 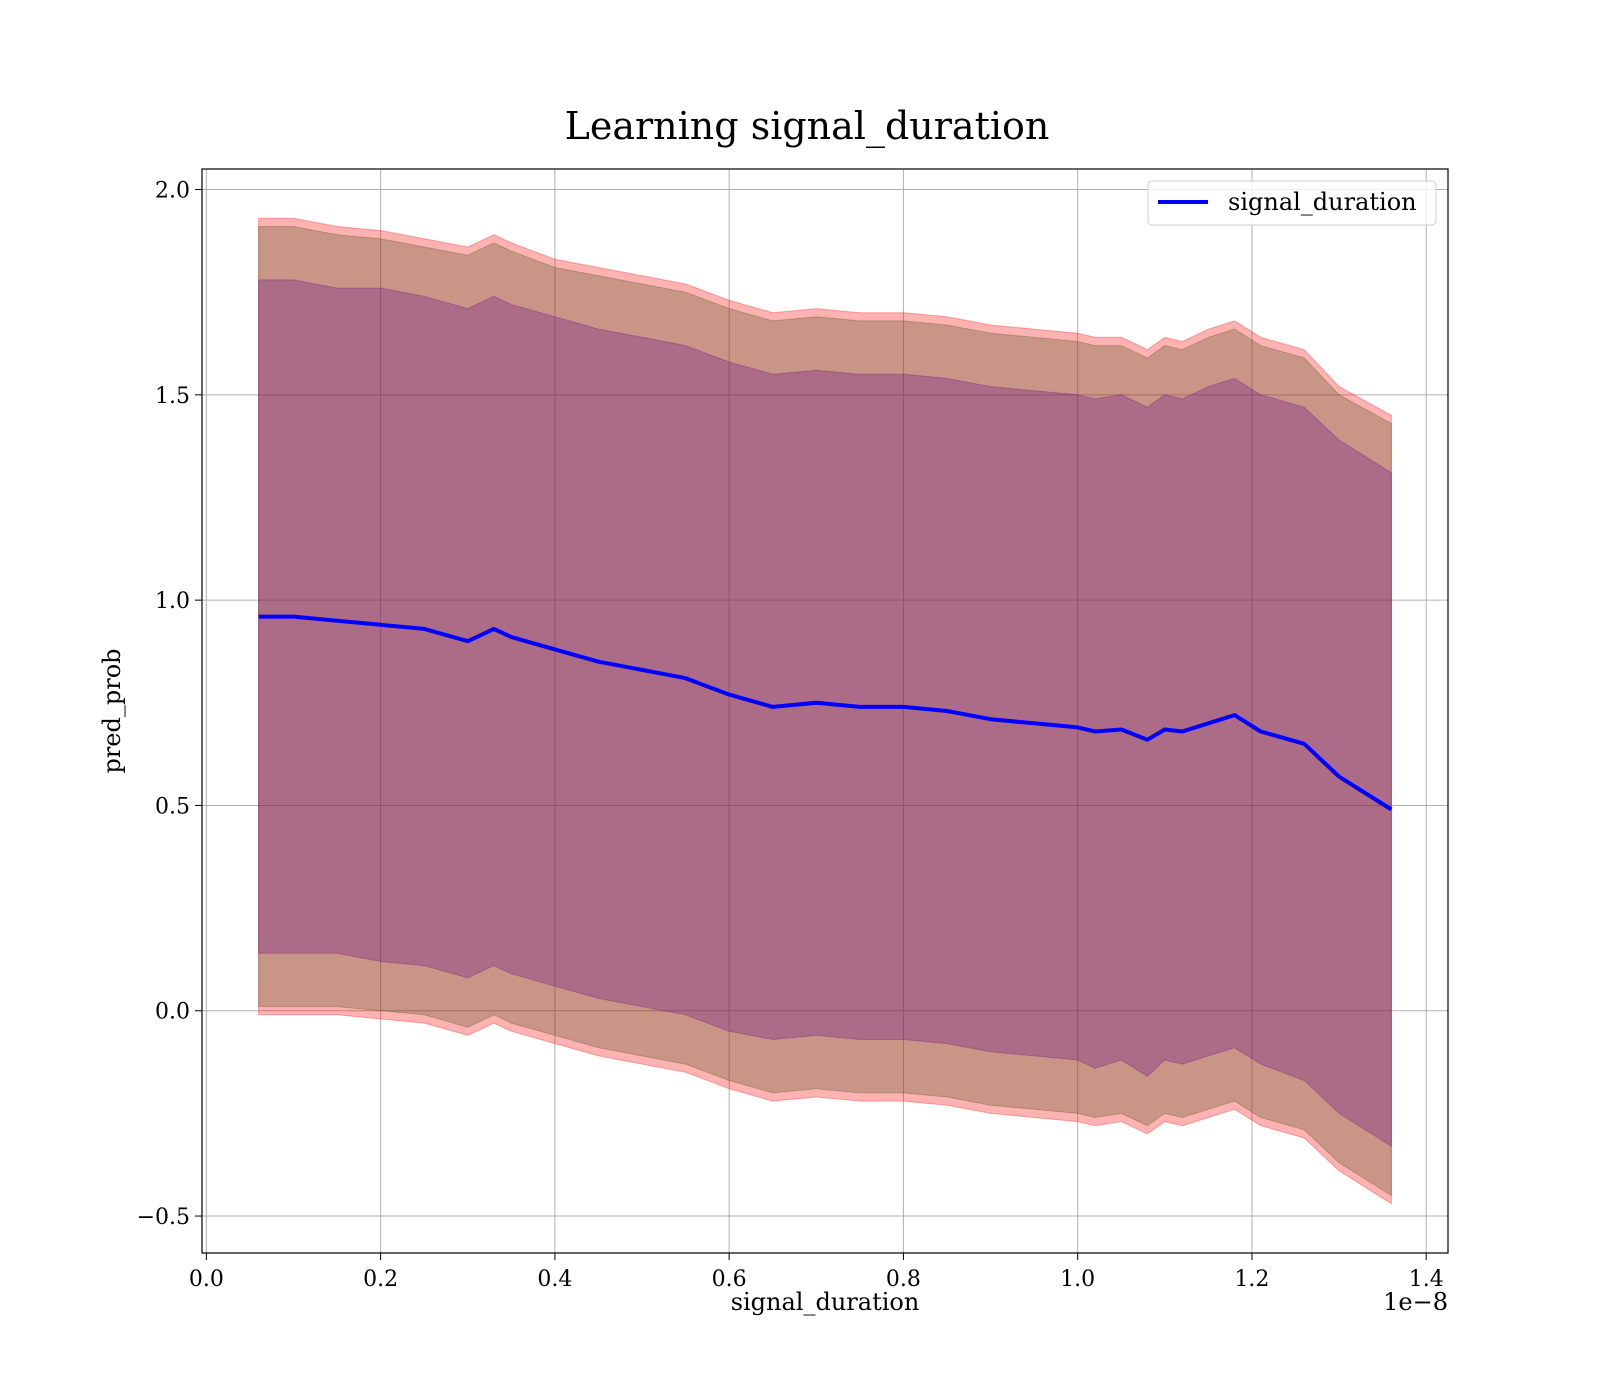 What do you see at coordinates (807, 126) in the screenshot?
I see `chart-title: Learning signal_duration` at bounding box center [807, 126].